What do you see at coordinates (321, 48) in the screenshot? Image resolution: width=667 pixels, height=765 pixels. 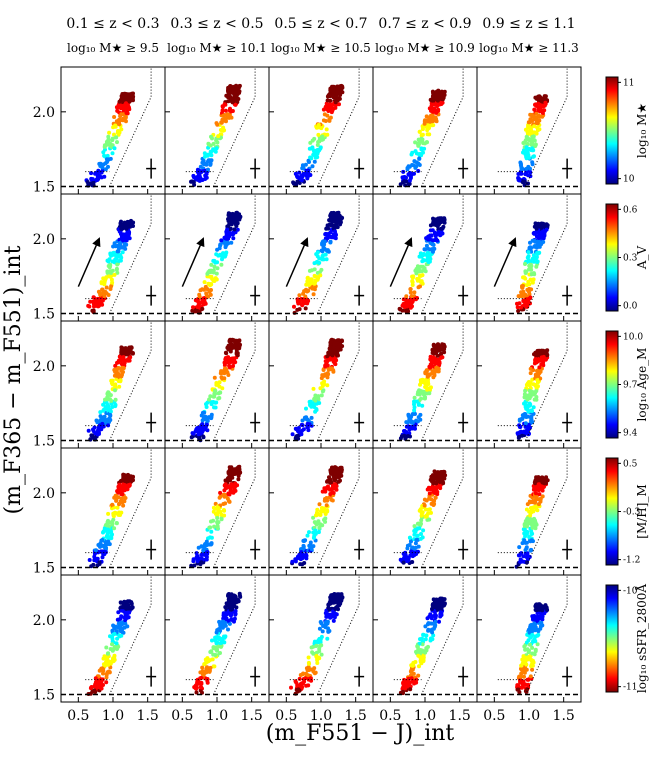 I see `column-mass-label: log₁₀ M★ ≥ 10.5` at bounding box center [321, 48].